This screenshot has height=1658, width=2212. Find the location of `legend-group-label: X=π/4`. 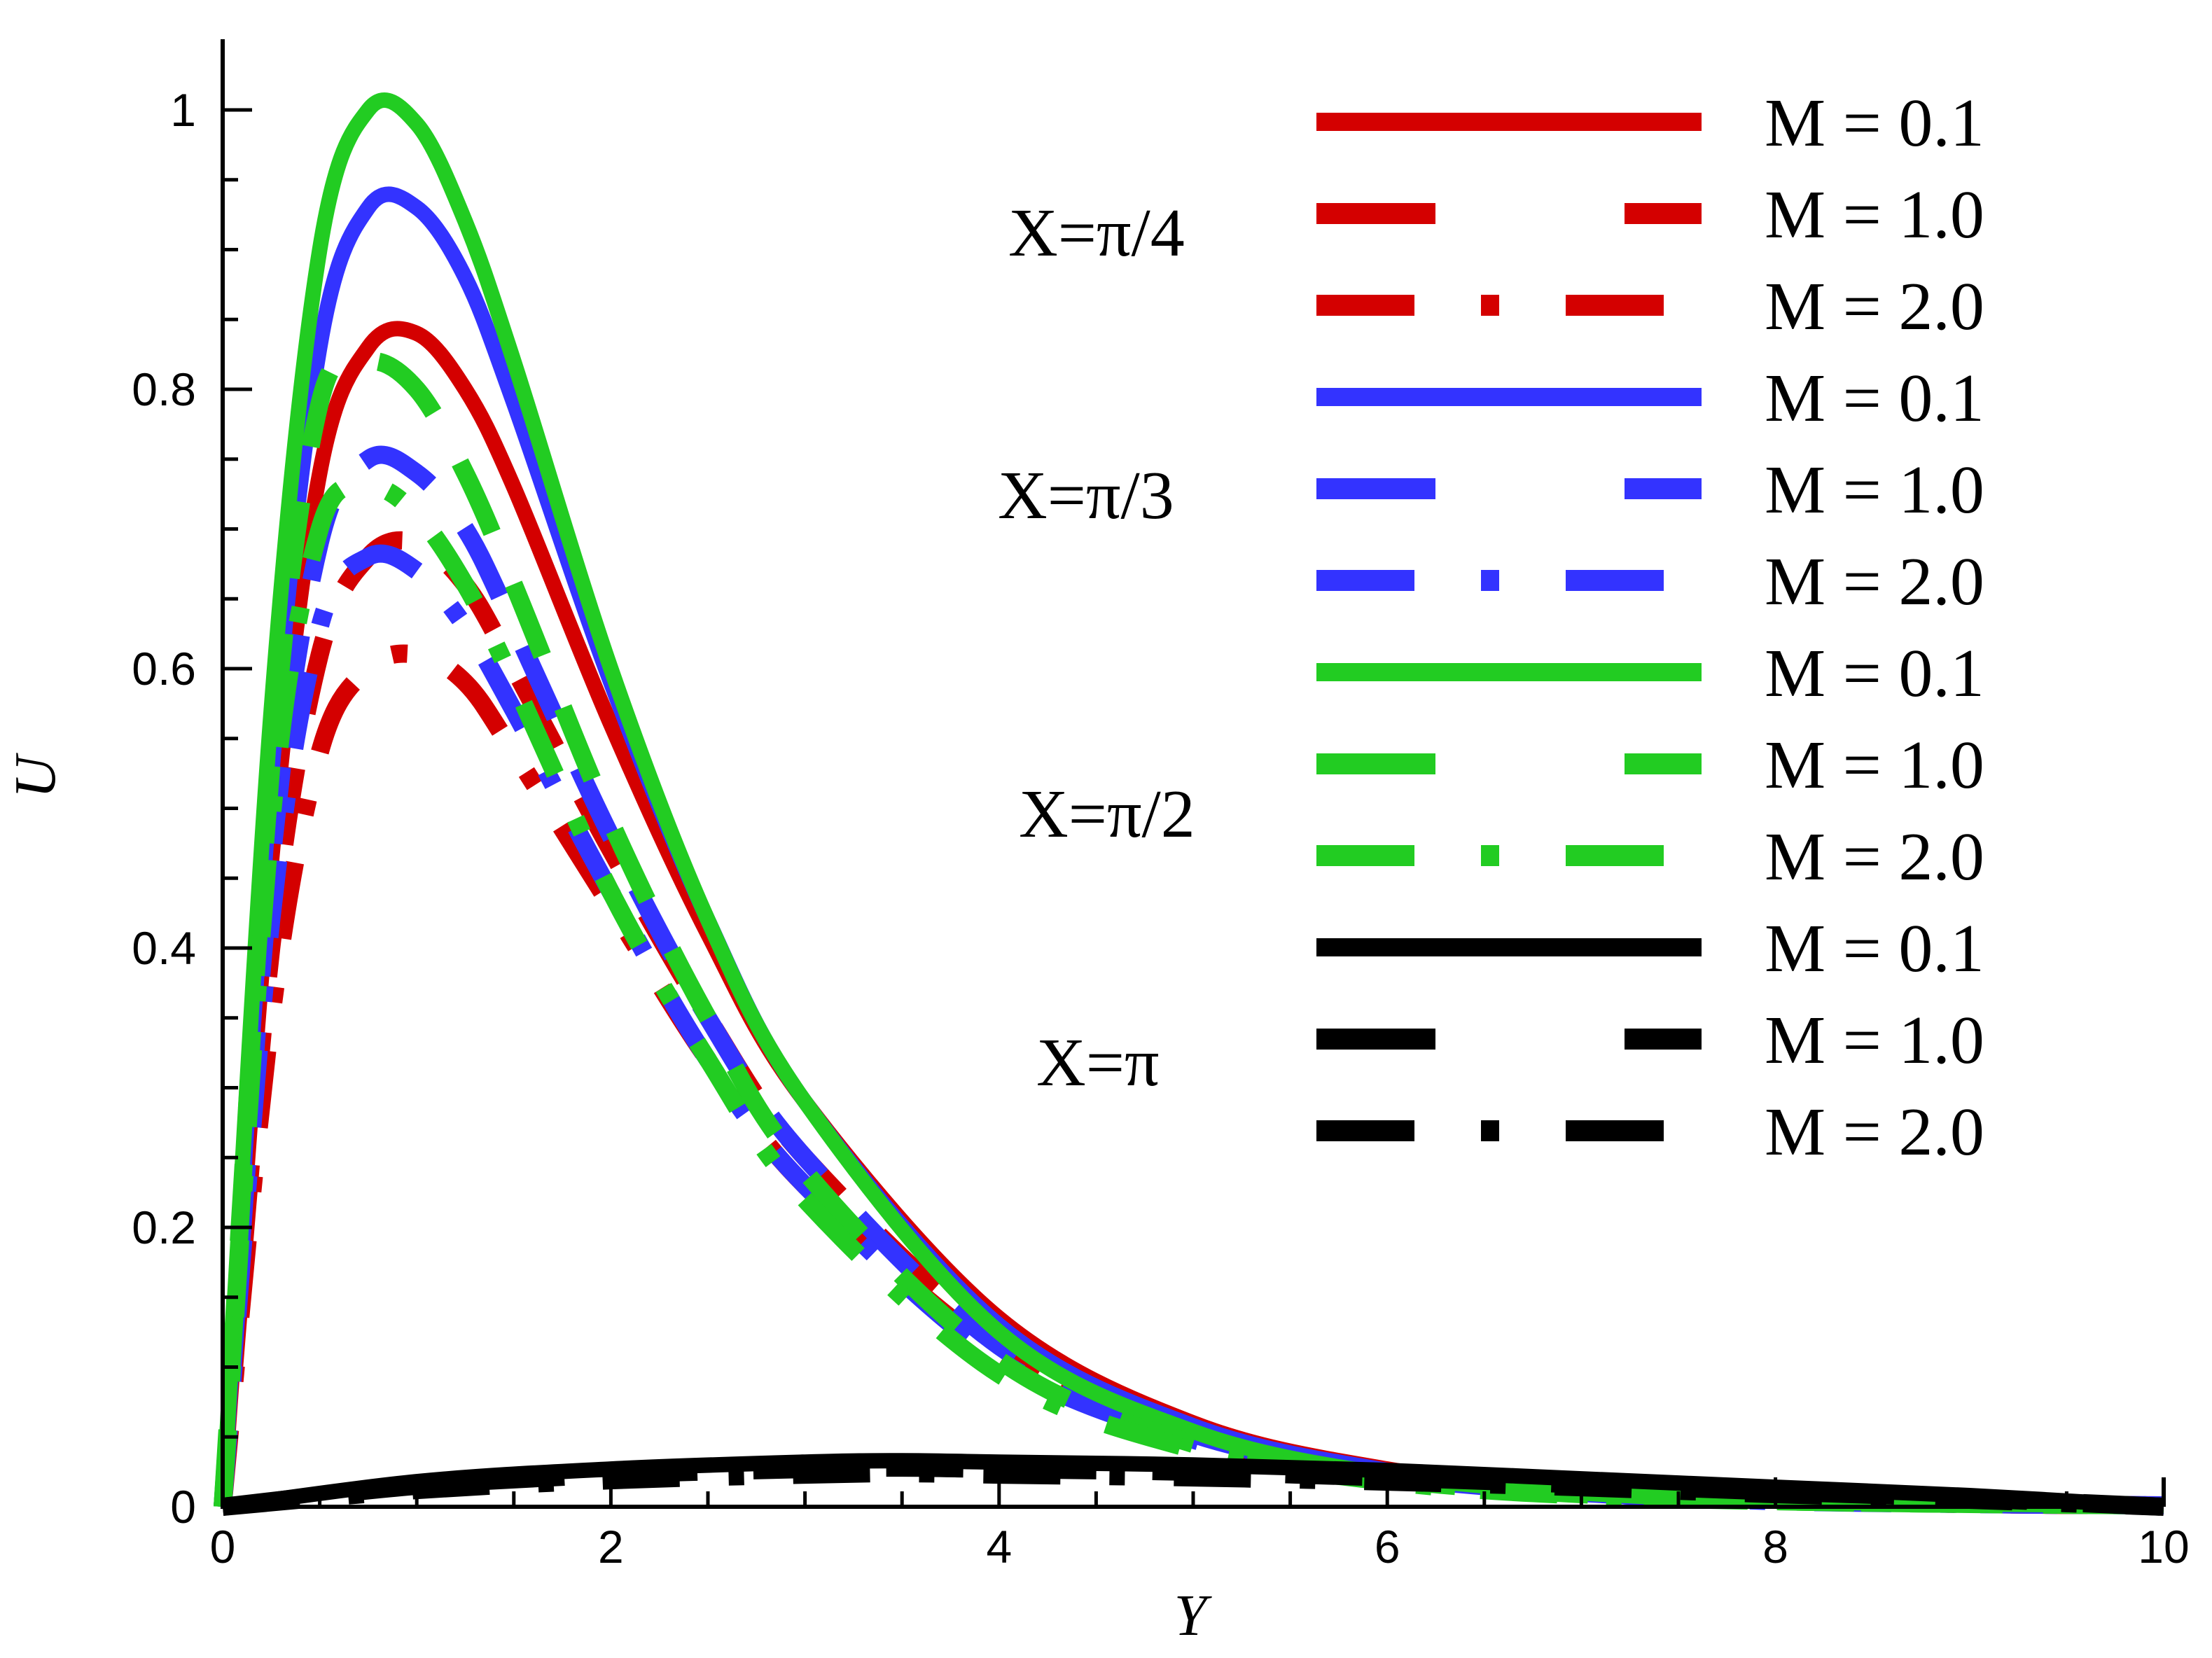

legend-group-label: X=π/4 is located at coordinates (1096, 233).